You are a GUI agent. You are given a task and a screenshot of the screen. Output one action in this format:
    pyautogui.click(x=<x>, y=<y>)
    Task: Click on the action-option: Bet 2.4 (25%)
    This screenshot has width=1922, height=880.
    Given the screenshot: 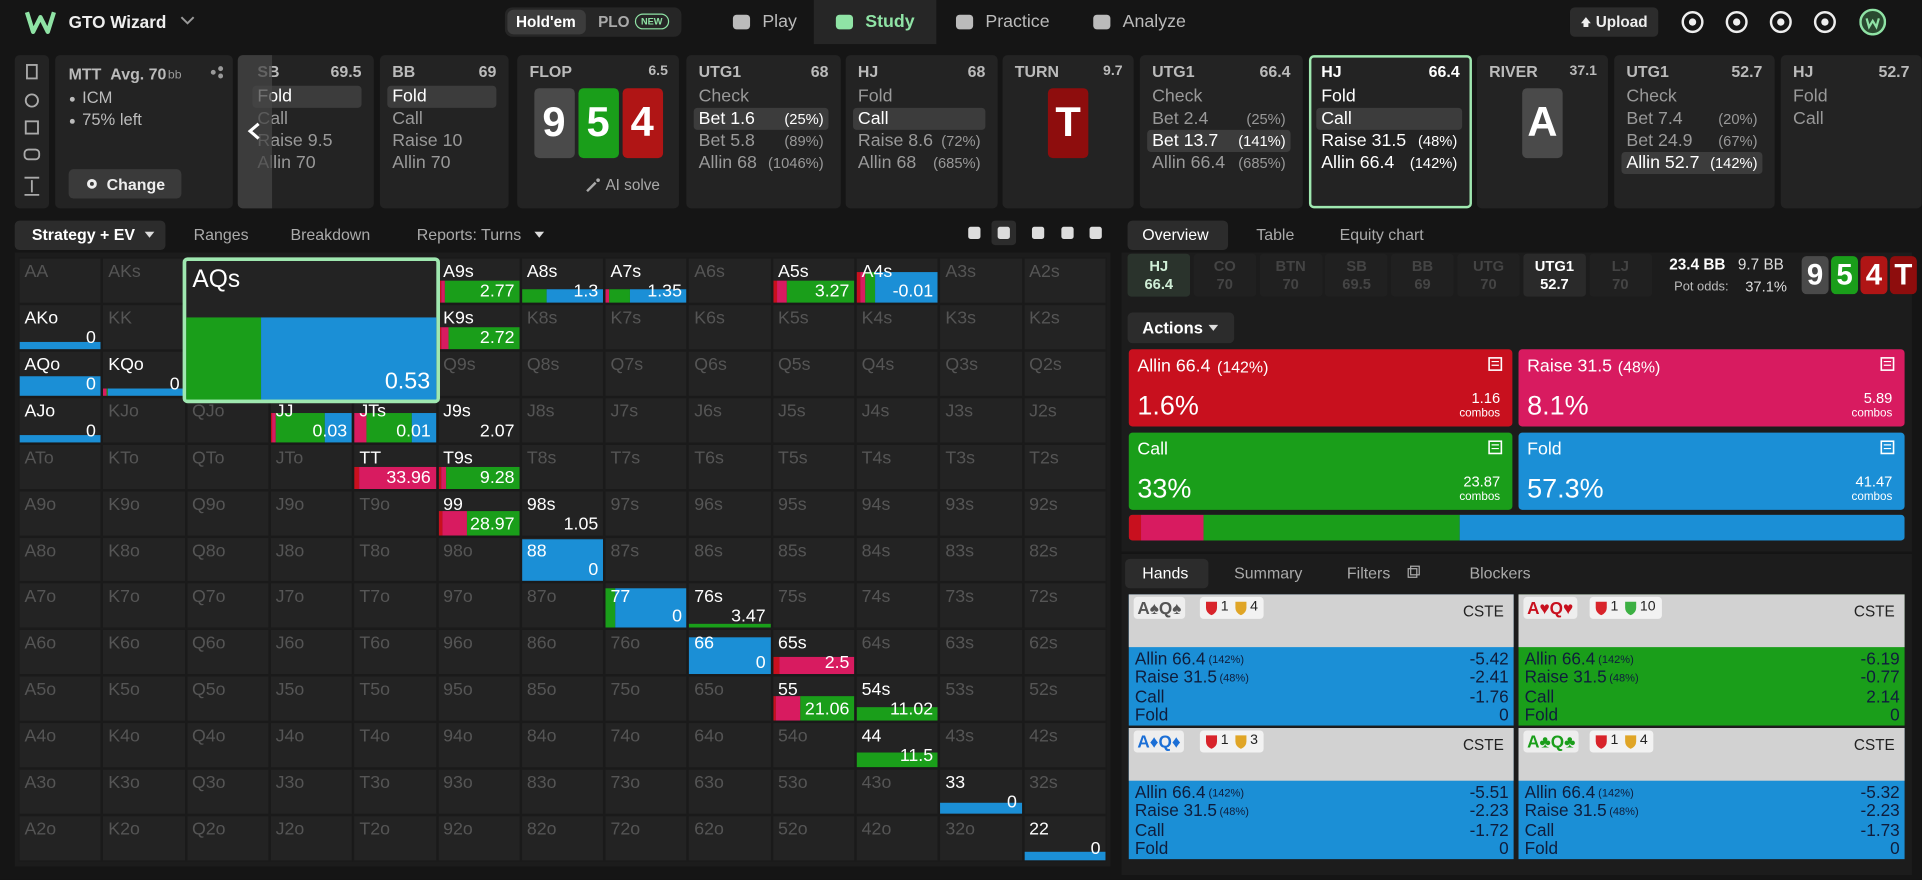 What is the action you would take?
    pyautogui.click(x=1218, y=119)
    